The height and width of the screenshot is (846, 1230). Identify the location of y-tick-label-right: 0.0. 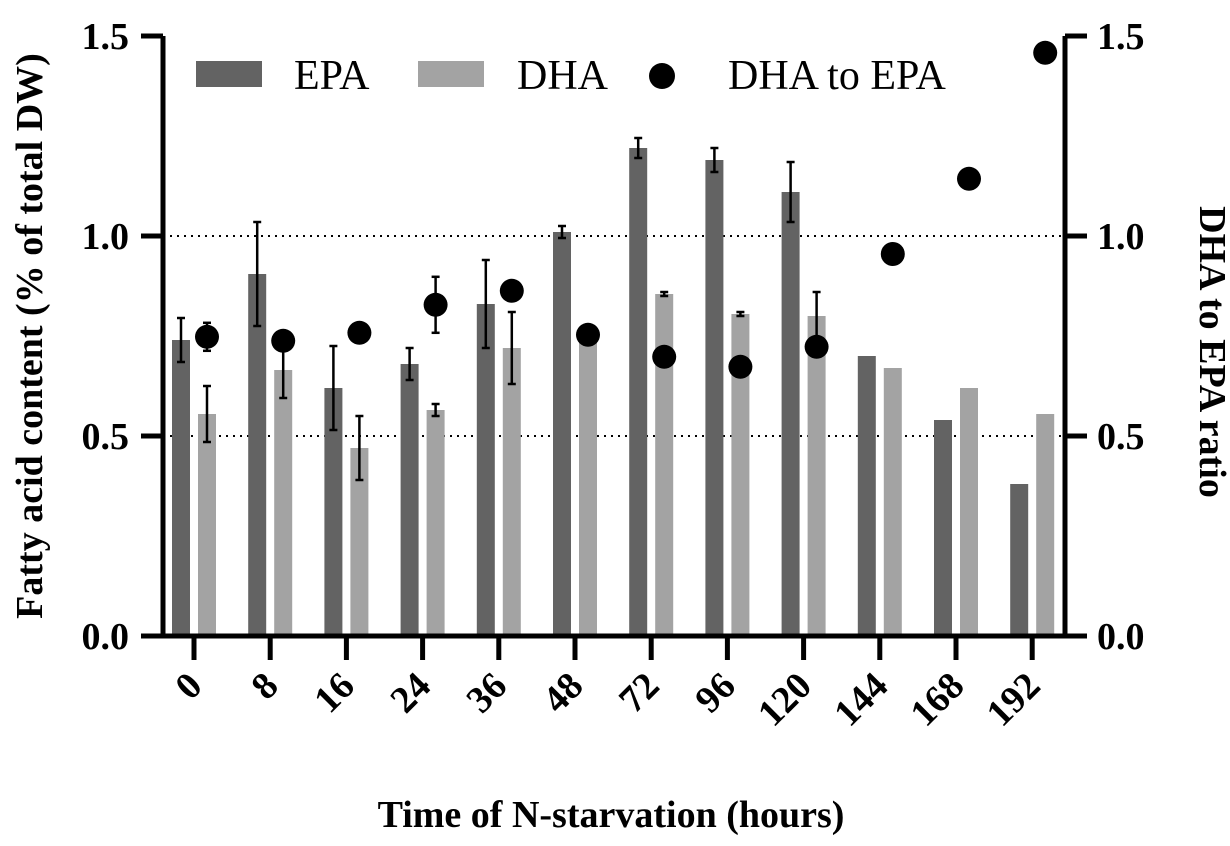
(1121, 637).